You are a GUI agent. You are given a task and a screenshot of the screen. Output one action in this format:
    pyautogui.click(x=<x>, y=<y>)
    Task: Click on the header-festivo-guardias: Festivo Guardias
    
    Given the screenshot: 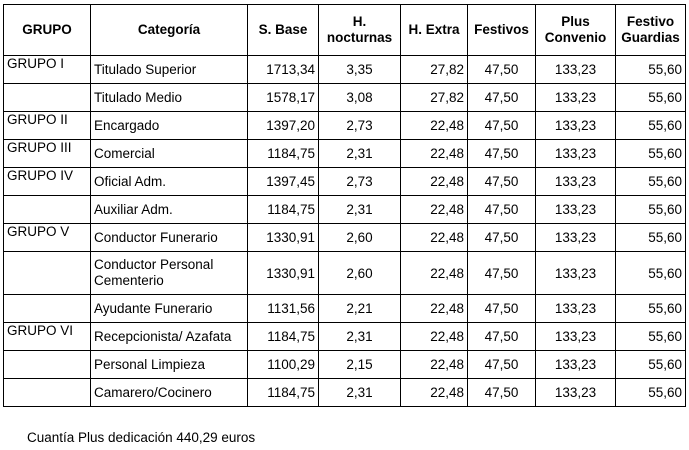 What is the action you would take?
    pyautogui.click(x=650, y=30)
    